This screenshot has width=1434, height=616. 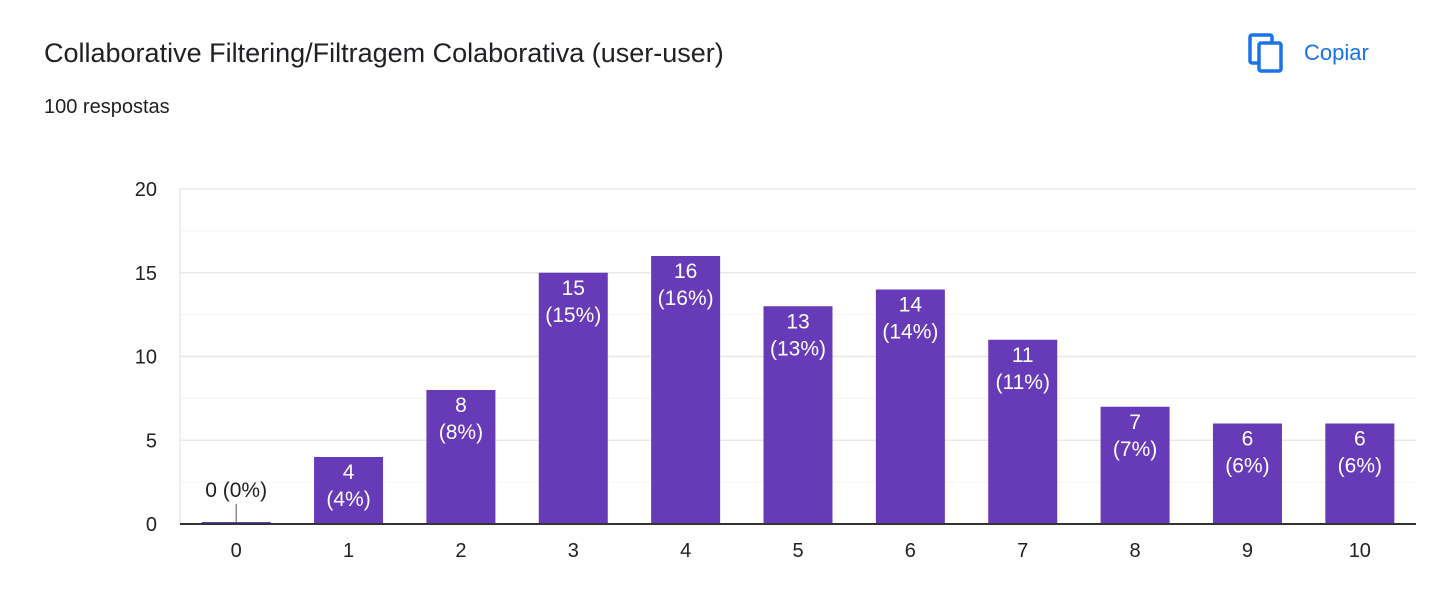 I want to click on data-label: 11, so click(x=1023, y=355).